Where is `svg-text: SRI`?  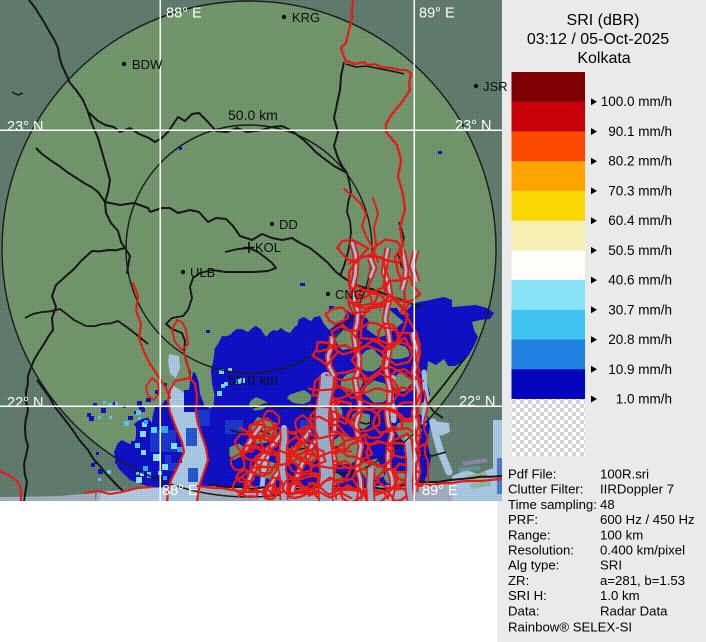
svg-text: SRI is located at coordinates (611, 565).